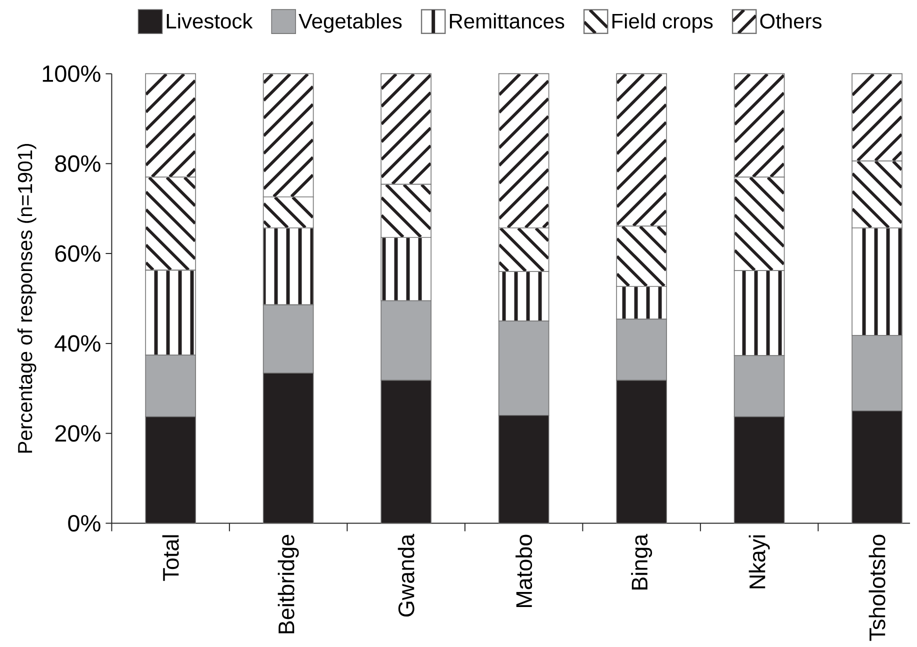 Image resolution: width=917 pixels, height=647 pixels. What do you see at coordinates (350, 23) in the screenshot?
I see `legend-label: Vegetables` at bounding box center [350, 23].